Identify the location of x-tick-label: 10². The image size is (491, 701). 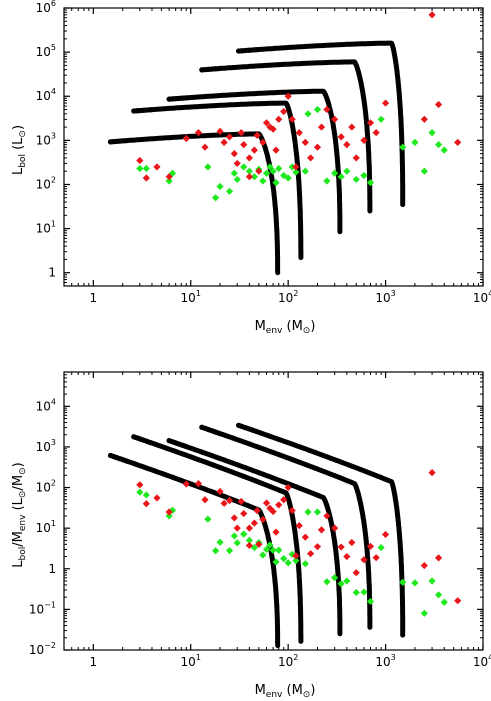
(288, 297).